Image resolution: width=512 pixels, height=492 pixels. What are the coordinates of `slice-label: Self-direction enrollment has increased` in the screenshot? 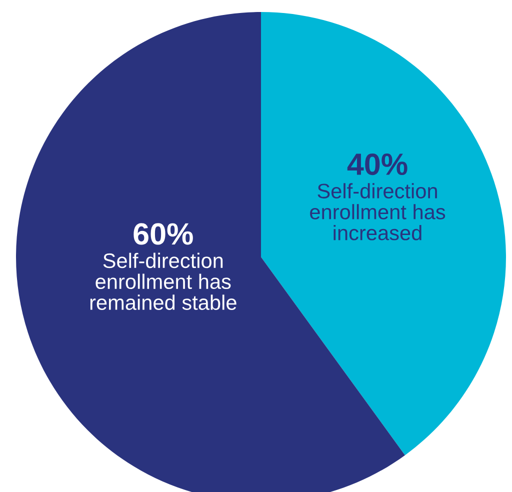 It's located at (378, 211).